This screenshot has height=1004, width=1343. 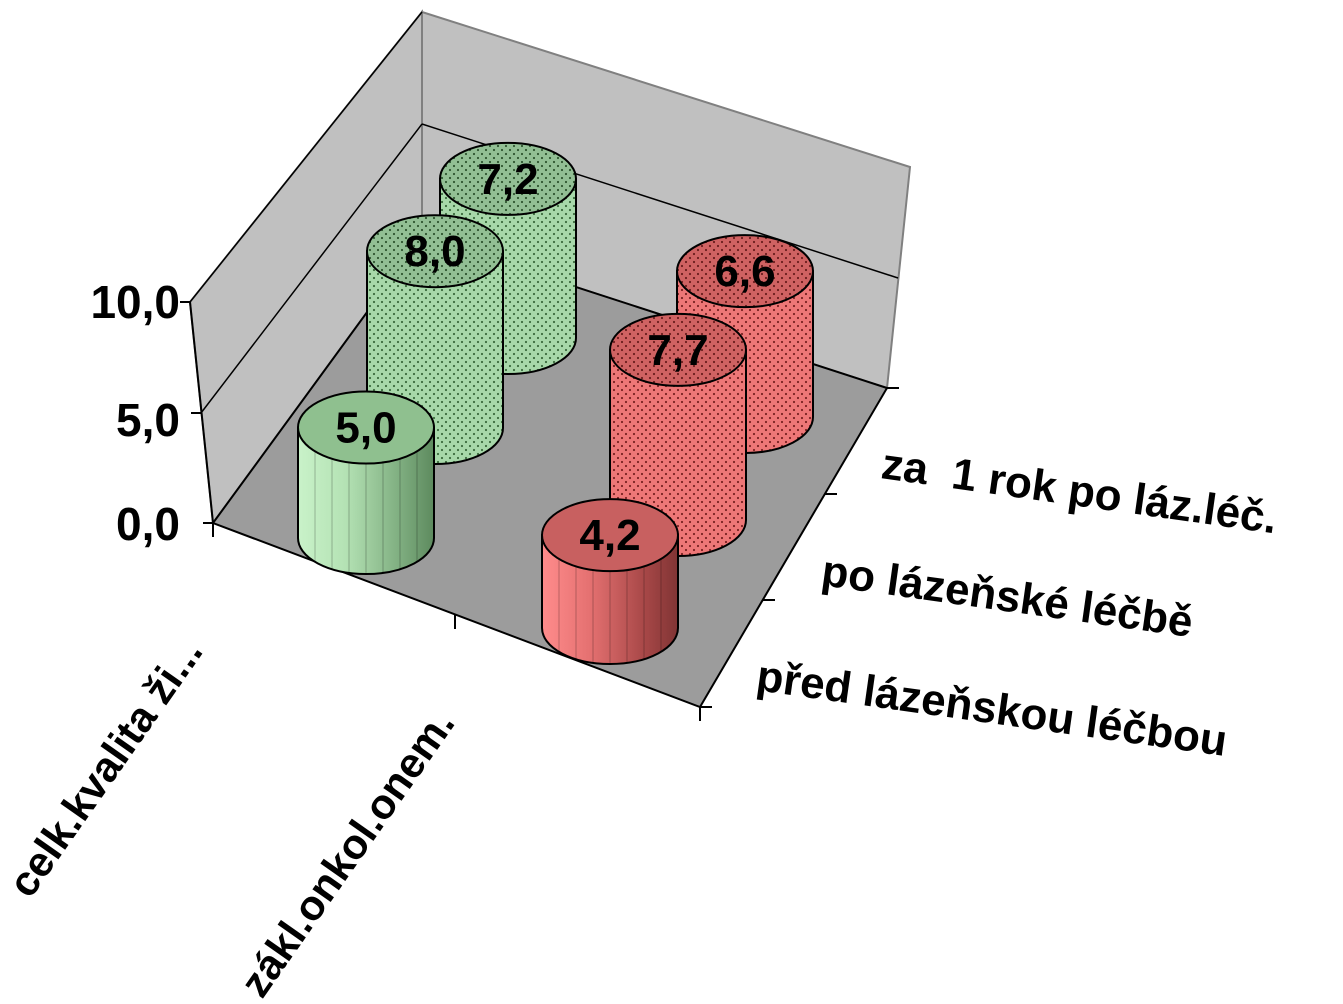 I want to click on series-label-0: před lázeňskou léčbou, so click(x=992, y=708).